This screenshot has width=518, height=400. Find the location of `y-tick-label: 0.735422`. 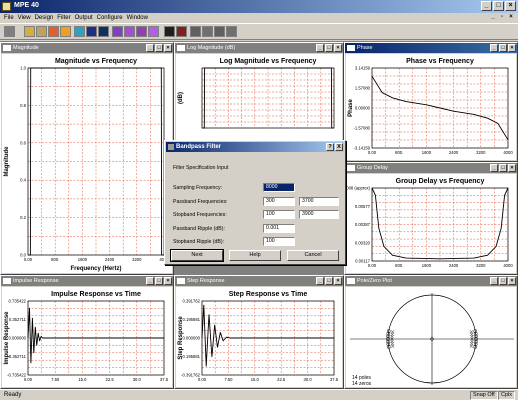

y-tick-label: 0.735422 is located at coordinates (18, 301).